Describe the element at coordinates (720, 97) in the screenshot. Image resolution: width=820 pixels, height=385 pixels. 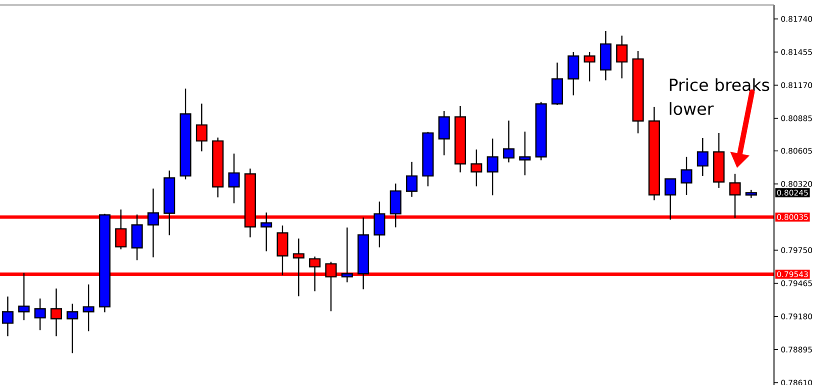
I see `annotation: Price breaks lower` at that location.